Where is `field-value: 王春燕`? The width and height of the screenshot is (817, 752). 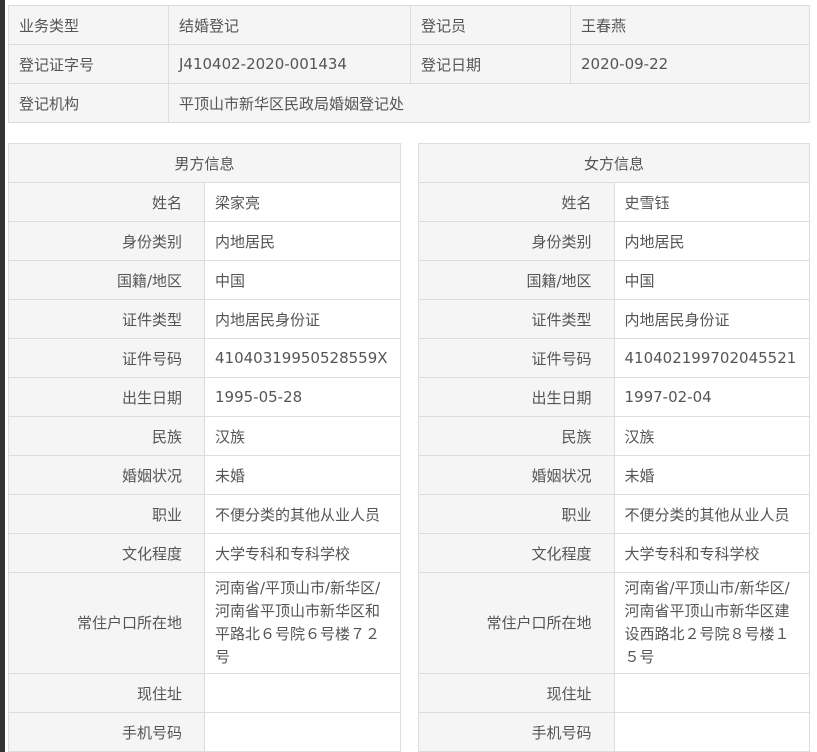 field-value: 王春燕 is located at coordinates (690, 25).